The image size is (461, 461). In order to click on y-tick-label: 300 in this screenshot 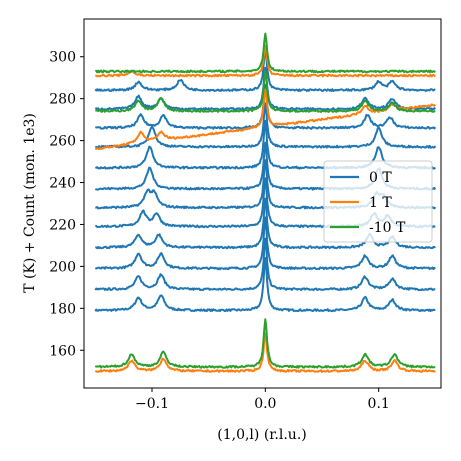, I will do `click(62, 58)`.